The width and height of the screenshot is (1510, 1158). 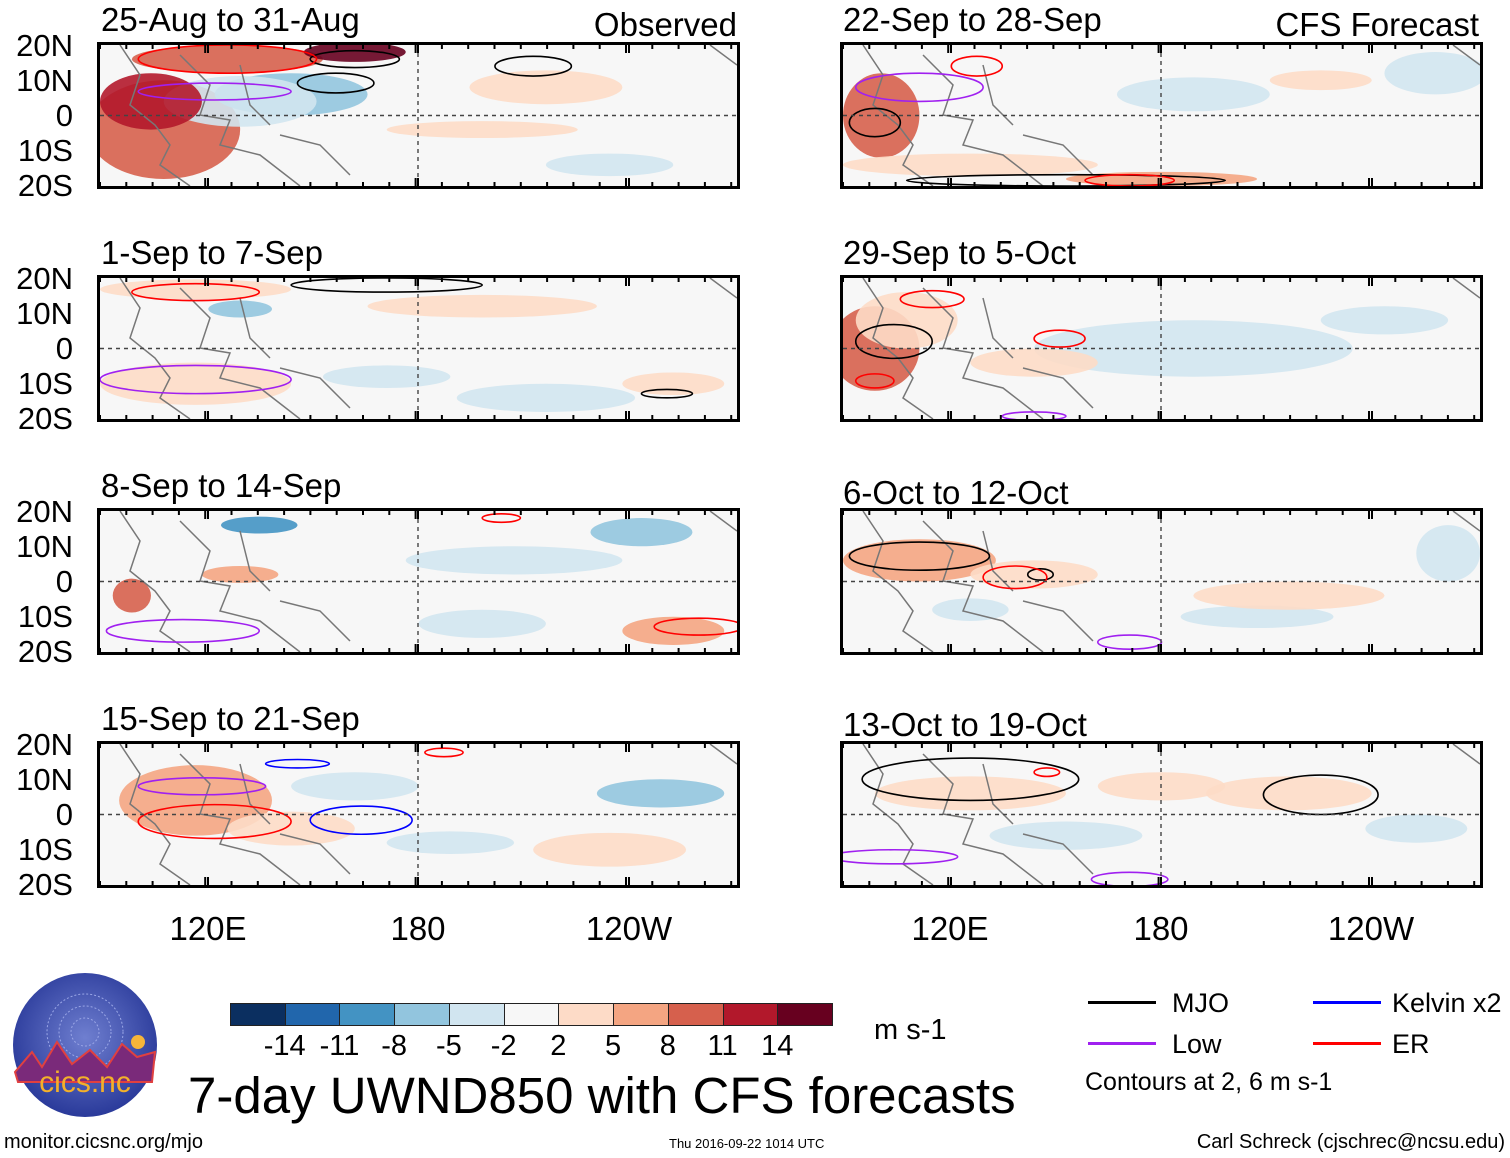 What do you see at coordinates (503, 1046) in the screenshot?
I see `colorbar-tick-label: -2` at bounding box center [503, 1046].